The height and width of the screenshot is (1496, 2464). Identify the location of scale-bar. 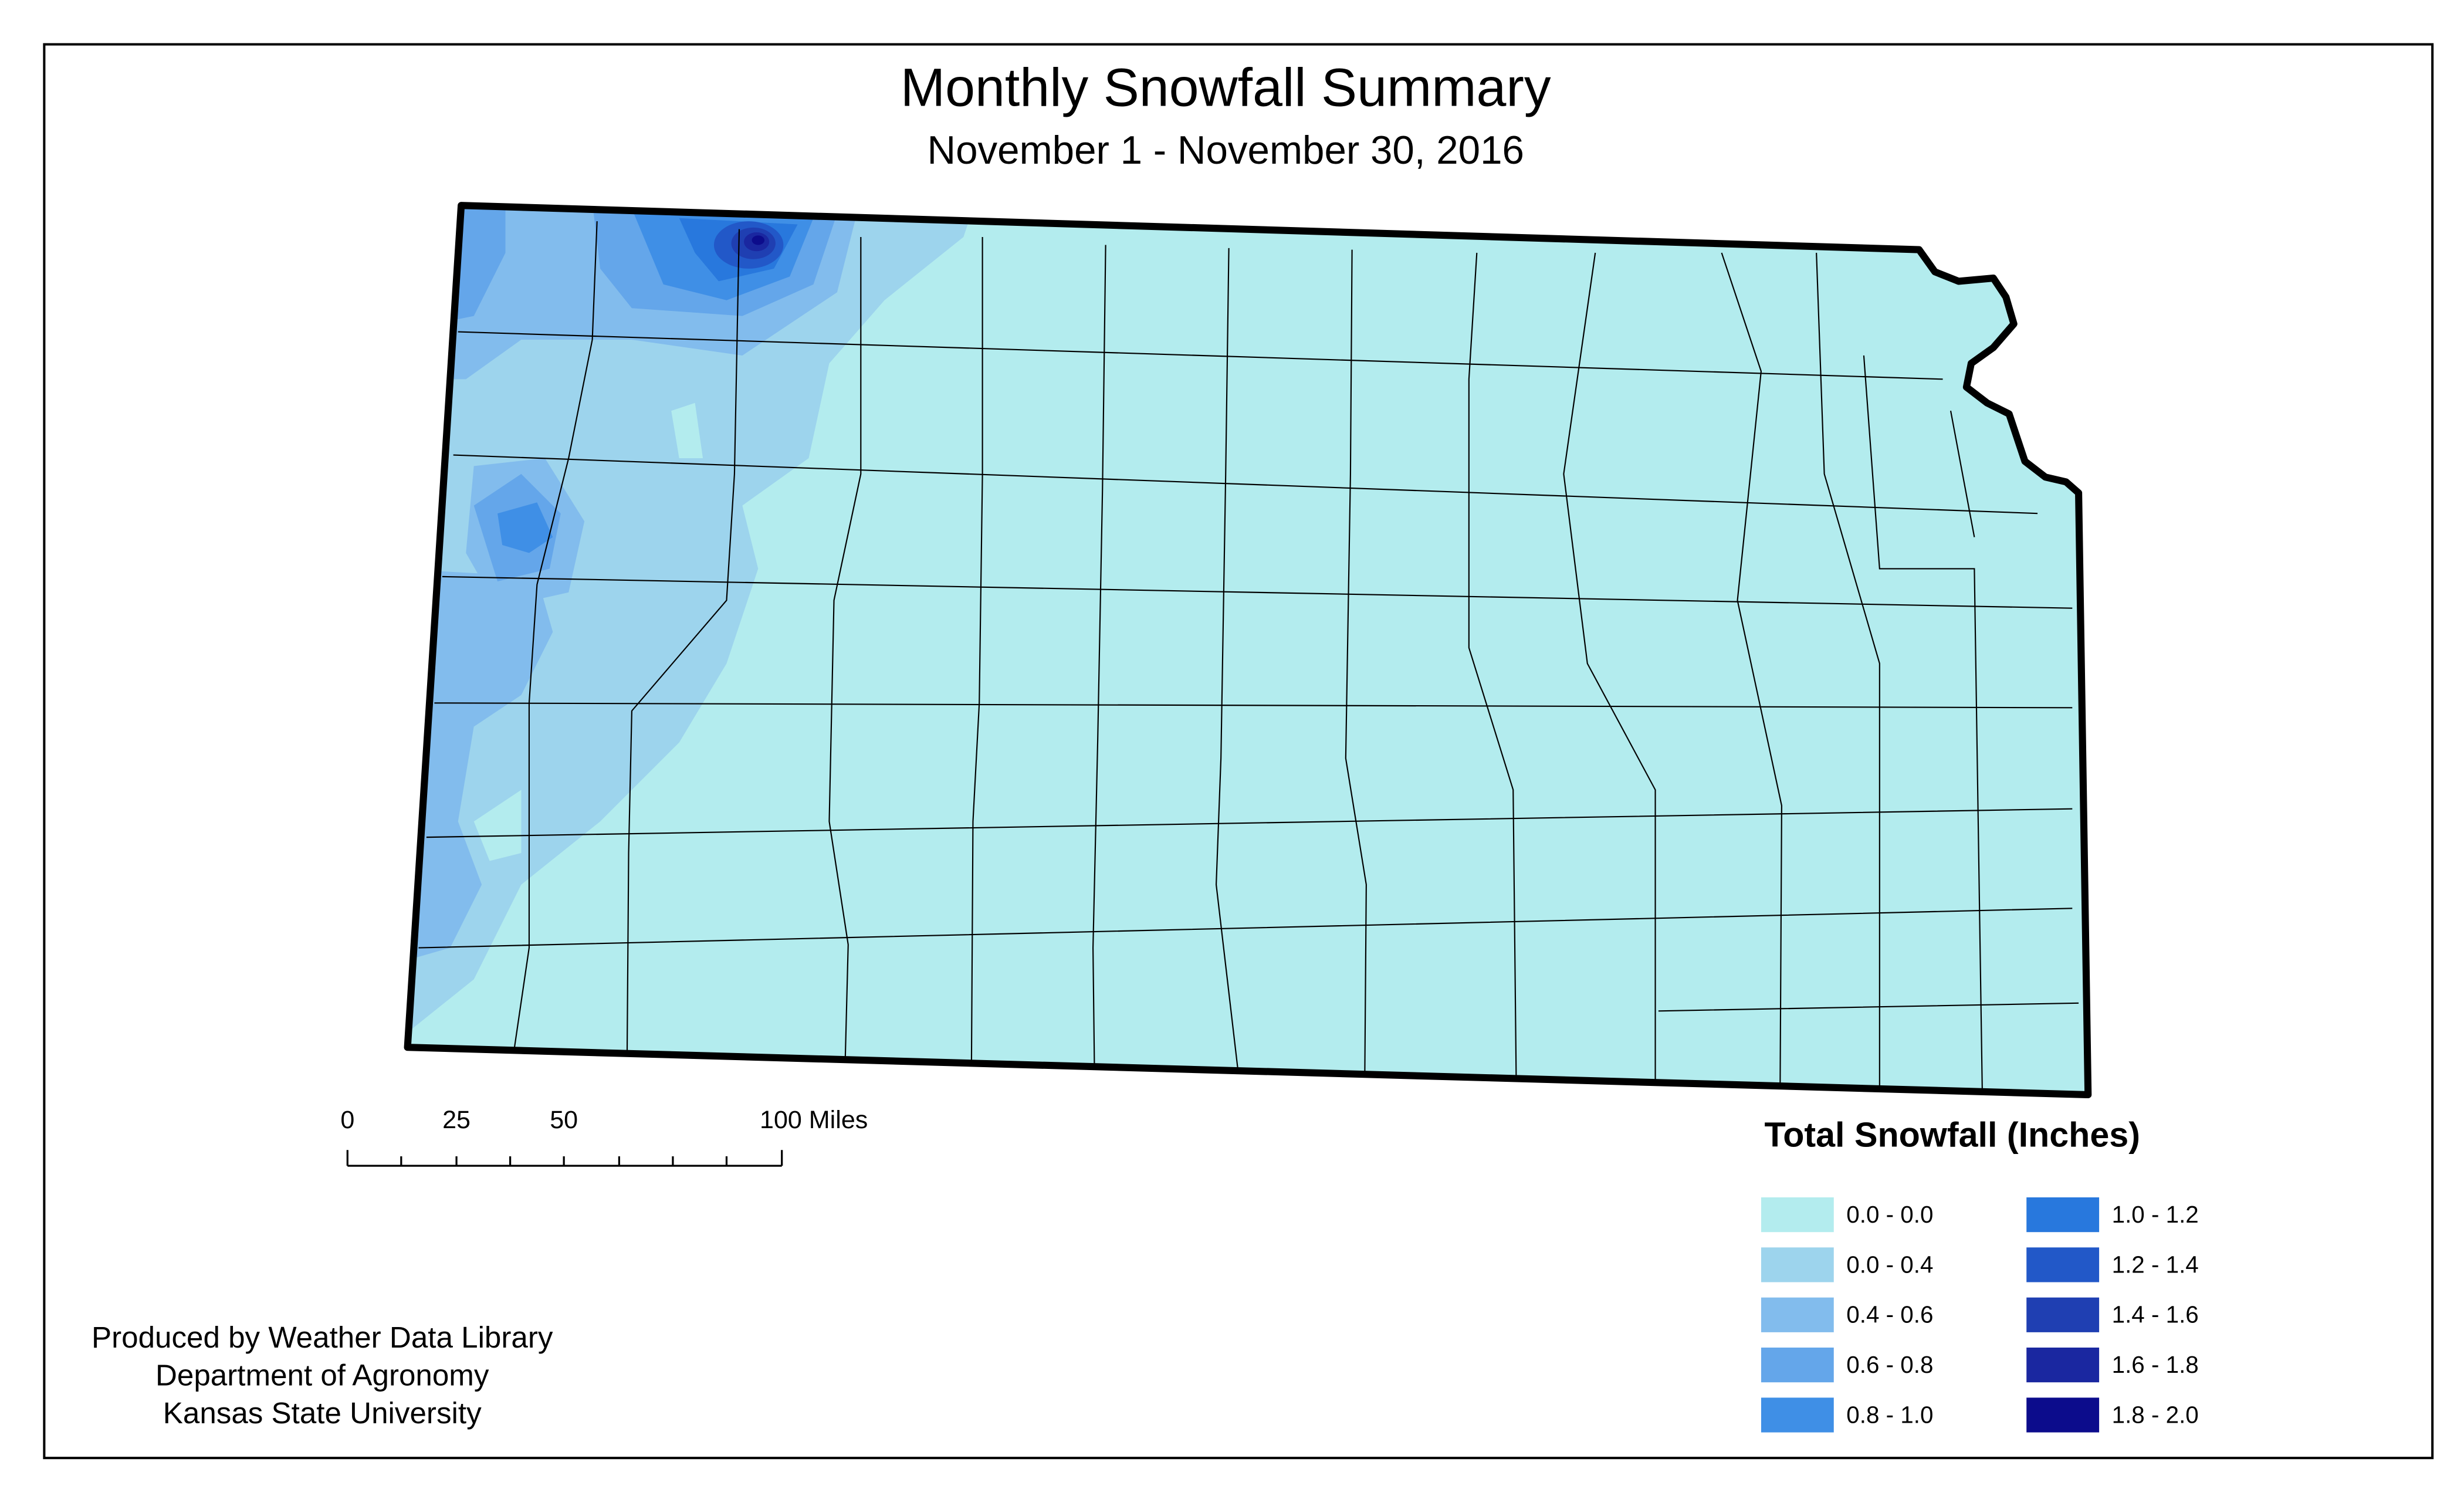
(564, 1158).